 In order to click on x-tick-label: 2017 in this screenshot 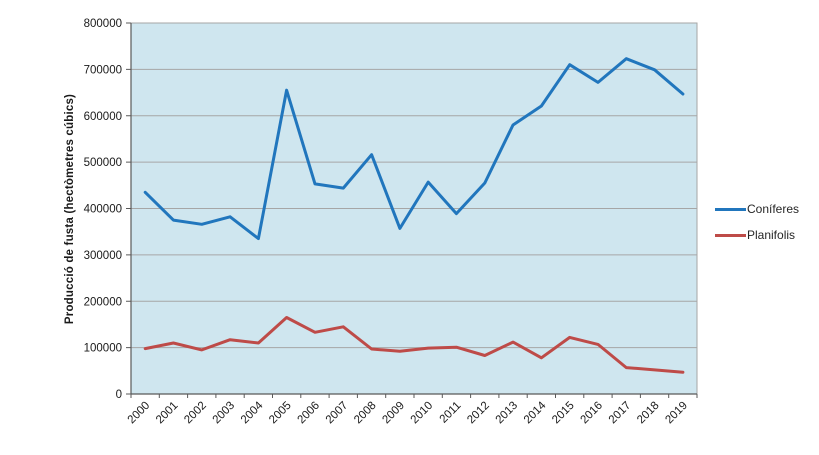, I will do `click(620, 413)`.